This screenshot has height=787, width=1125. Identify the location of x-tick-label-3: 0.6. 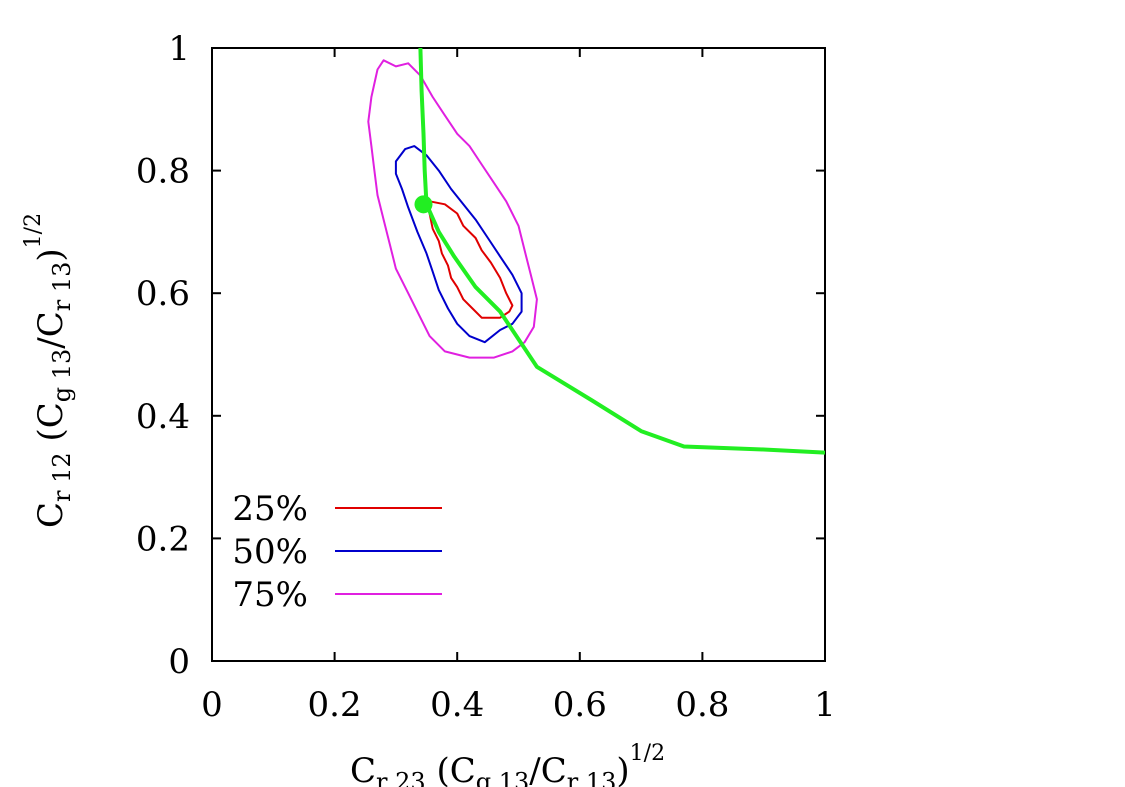
(580, 705).